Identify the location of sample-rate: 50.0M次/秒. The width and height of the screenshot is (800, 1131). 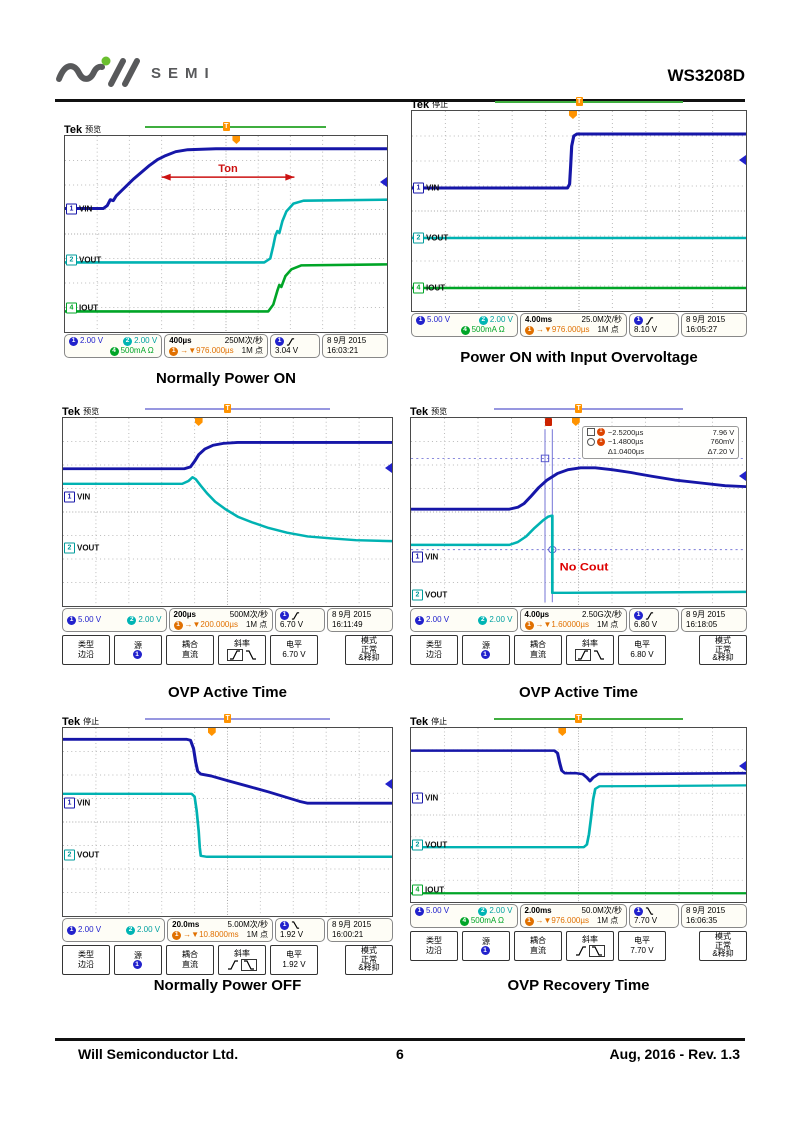
(601, 910).